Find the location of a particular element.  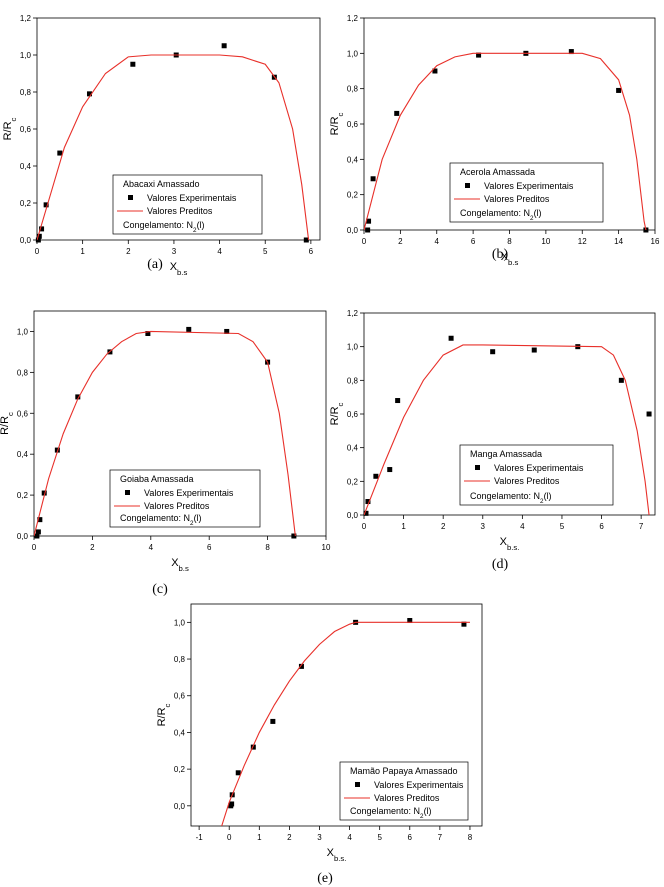

x-axis-label-sub: b.s. is located at coordinates (513, 547).